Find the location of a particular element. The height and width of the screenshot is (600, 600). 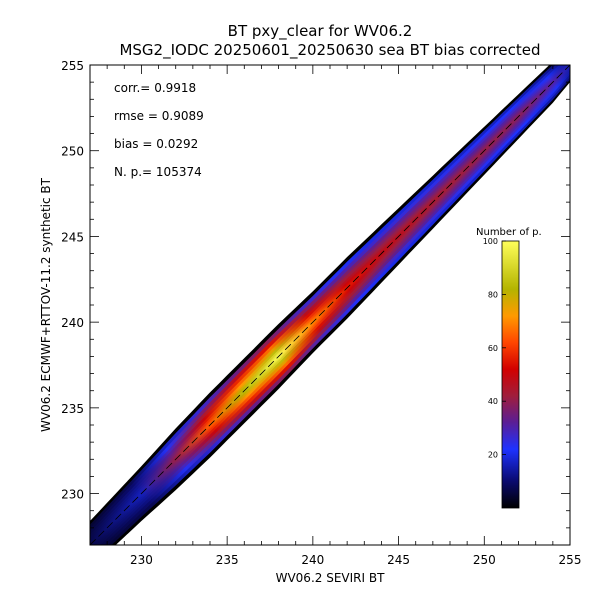

y-tick-label: 240 is located at coordinates (72, 323).